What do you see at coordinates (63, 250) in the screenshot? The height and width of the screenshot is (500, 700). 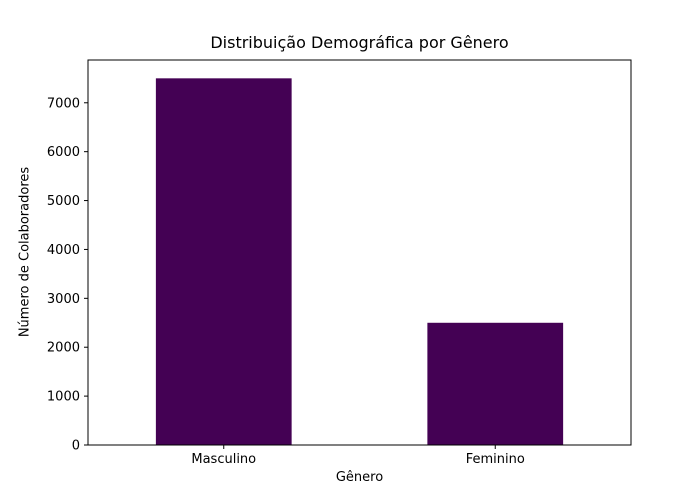 I see `y-tick-label: 4000` at bounding box center [63, 250].